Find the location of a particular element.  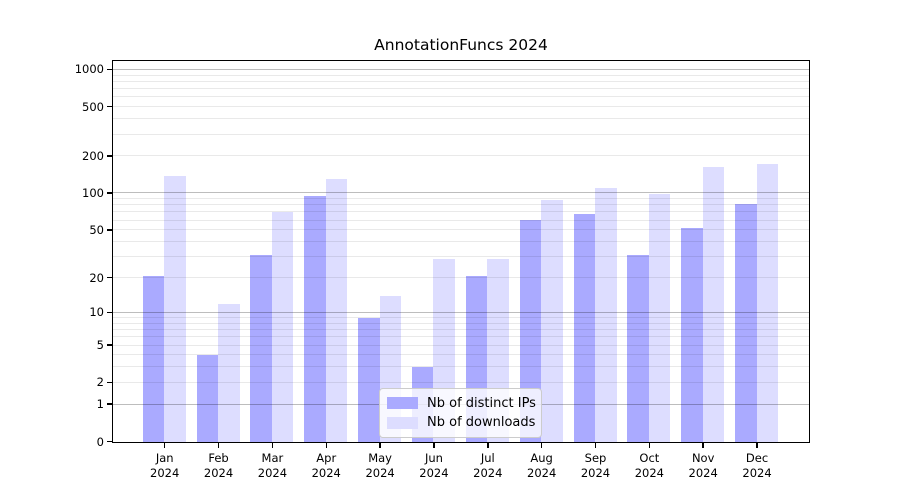

bar-ips-sep is located at coordinates (584, 327).